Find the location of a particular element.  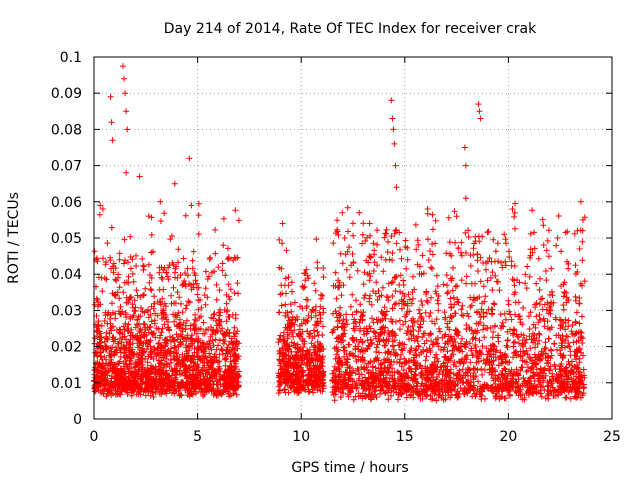

x-tick-label: 5 is located at coordinates (197, 437).